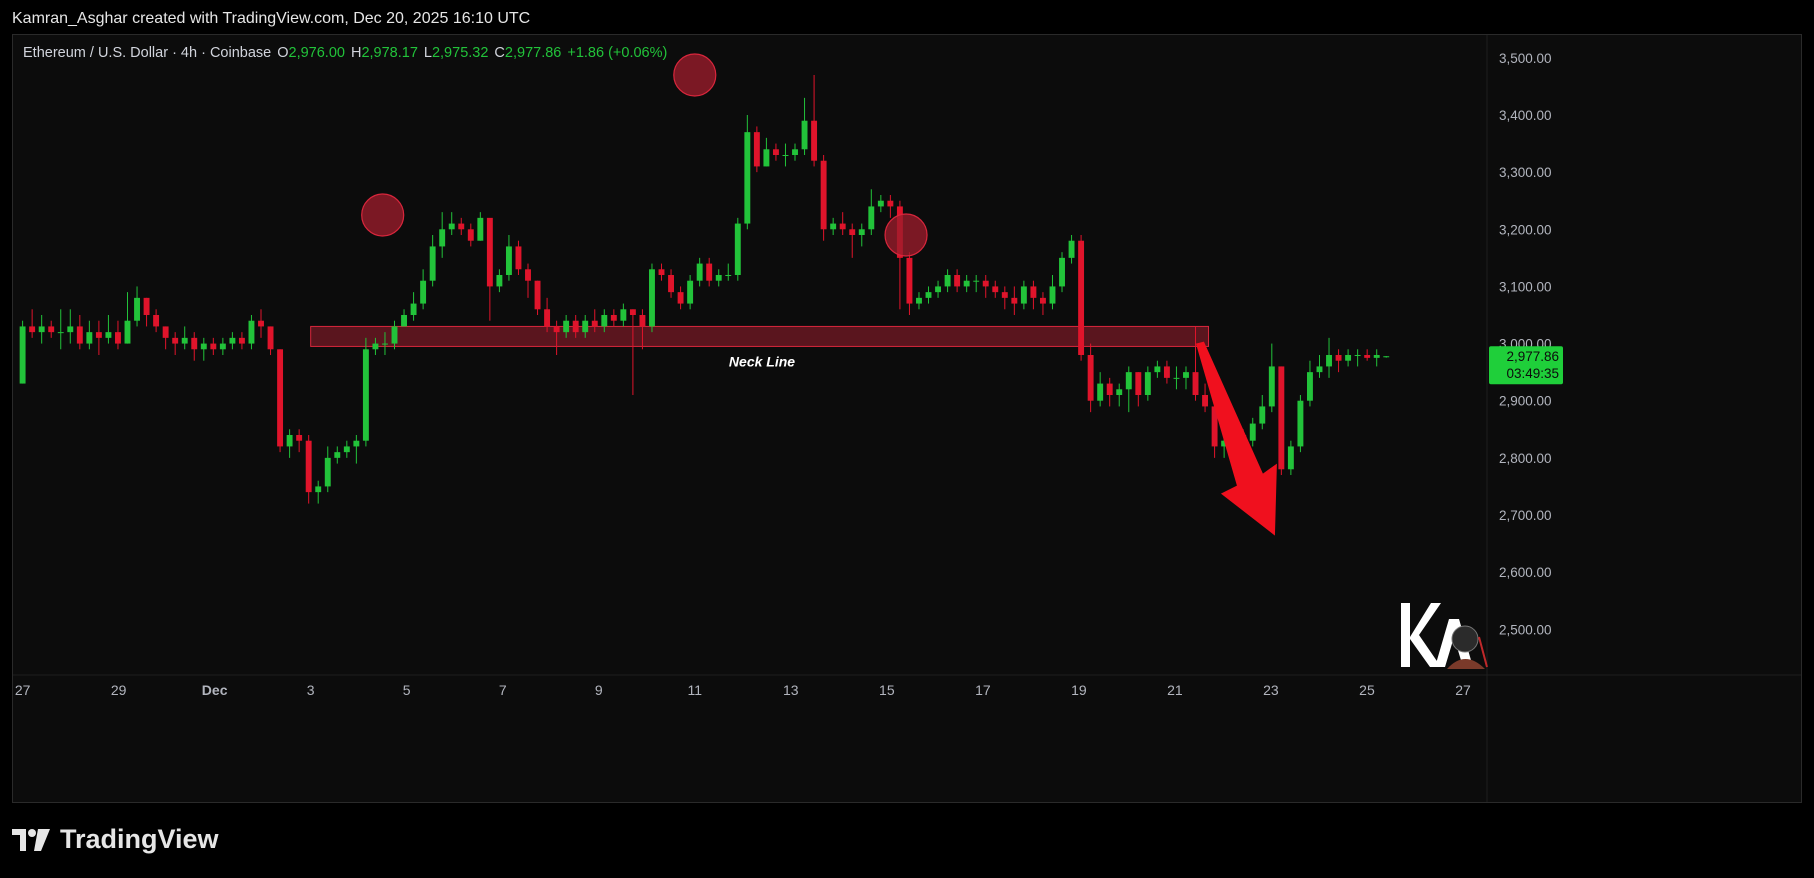 Image resolution: width=1814 pixels, height=878 pixels. I want to click on x-tick-label: 15, so click(887, 690).